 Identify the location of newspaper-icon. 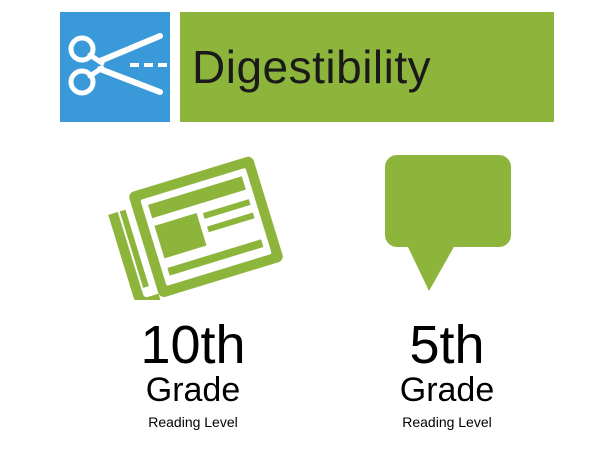
(195, 229).